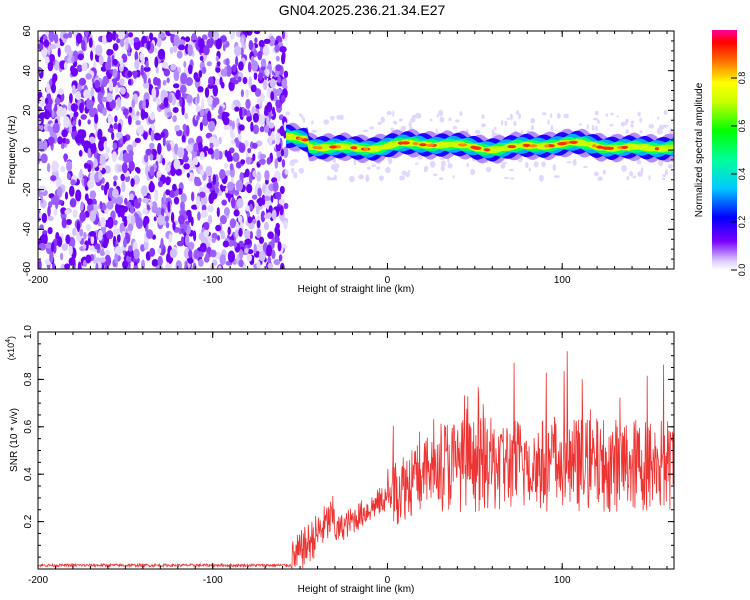  I want to click on colorbar-ticks: 0.0 0.2 0.4 0.6 0.8, so click(739, 174).